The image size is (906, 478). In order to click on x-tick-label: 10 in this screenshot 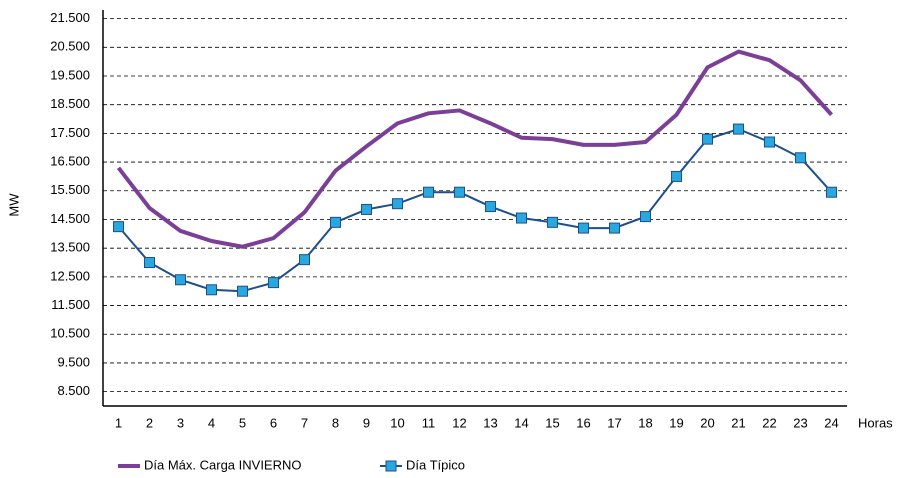, I will do `click(397, 422)`.